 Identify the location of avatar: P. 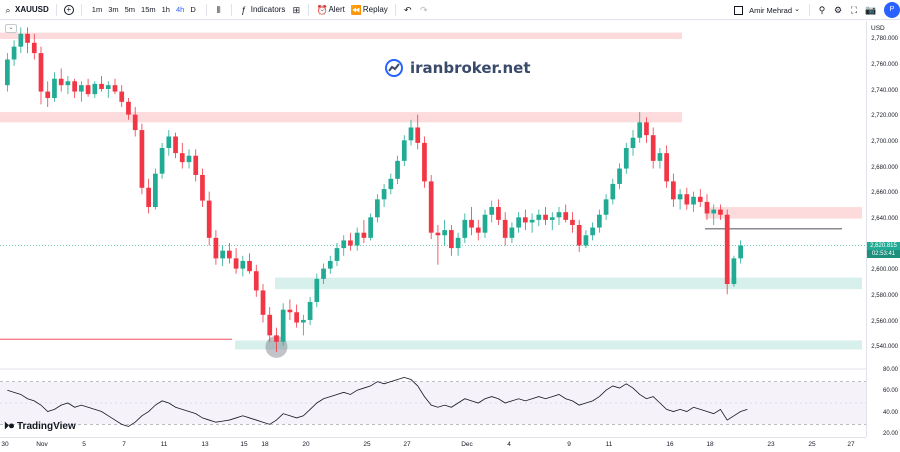
(892, 10).